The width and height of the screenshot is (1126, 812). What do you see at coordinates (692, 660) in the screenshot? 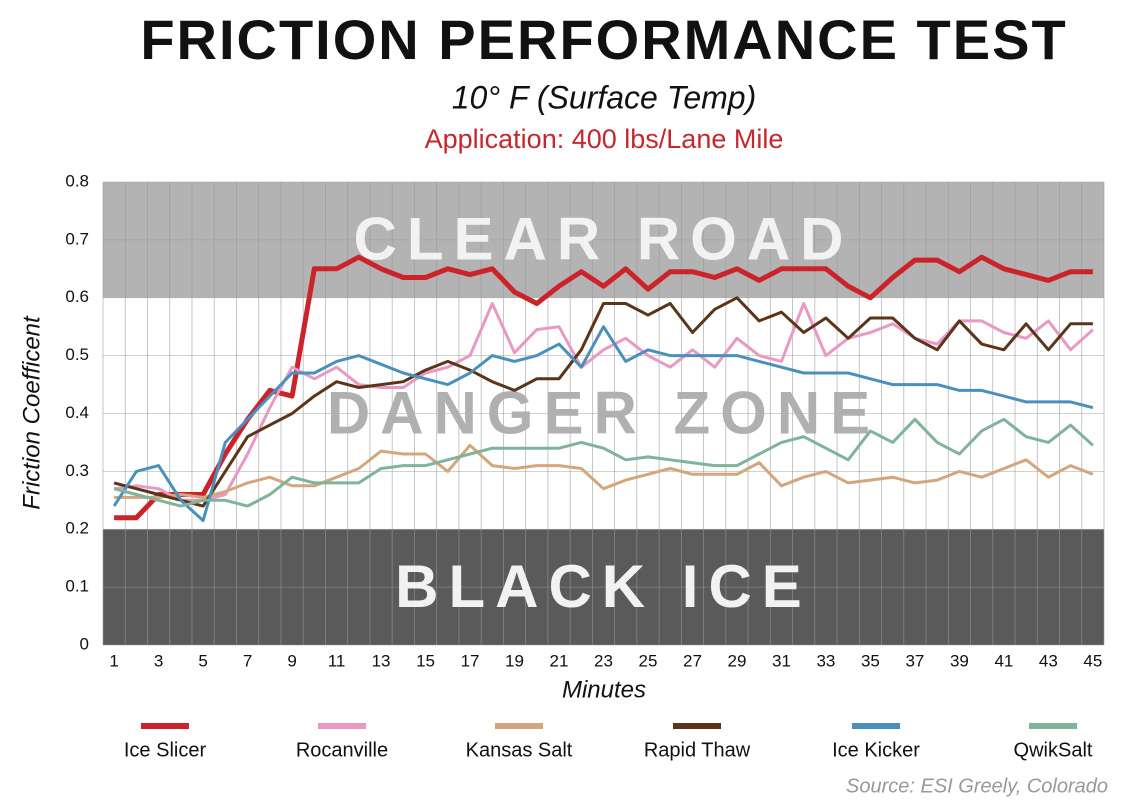
I see `x-tick-label: 27` at bounding box center [692, 660].